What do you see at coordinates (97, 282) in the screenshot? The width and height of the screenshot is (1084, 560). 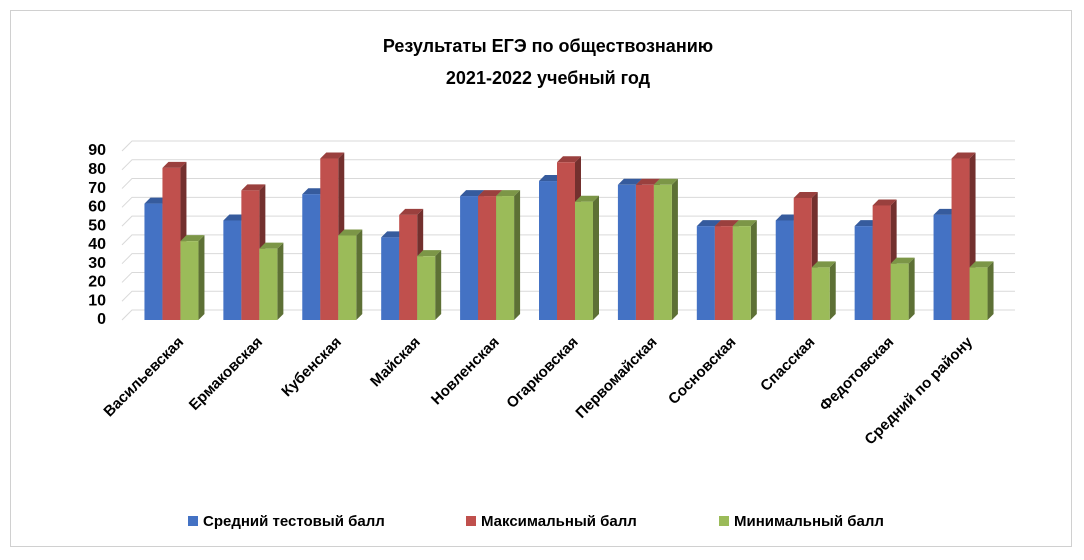 I see `y-tick-label: 20` at bounding box center [97, 282].